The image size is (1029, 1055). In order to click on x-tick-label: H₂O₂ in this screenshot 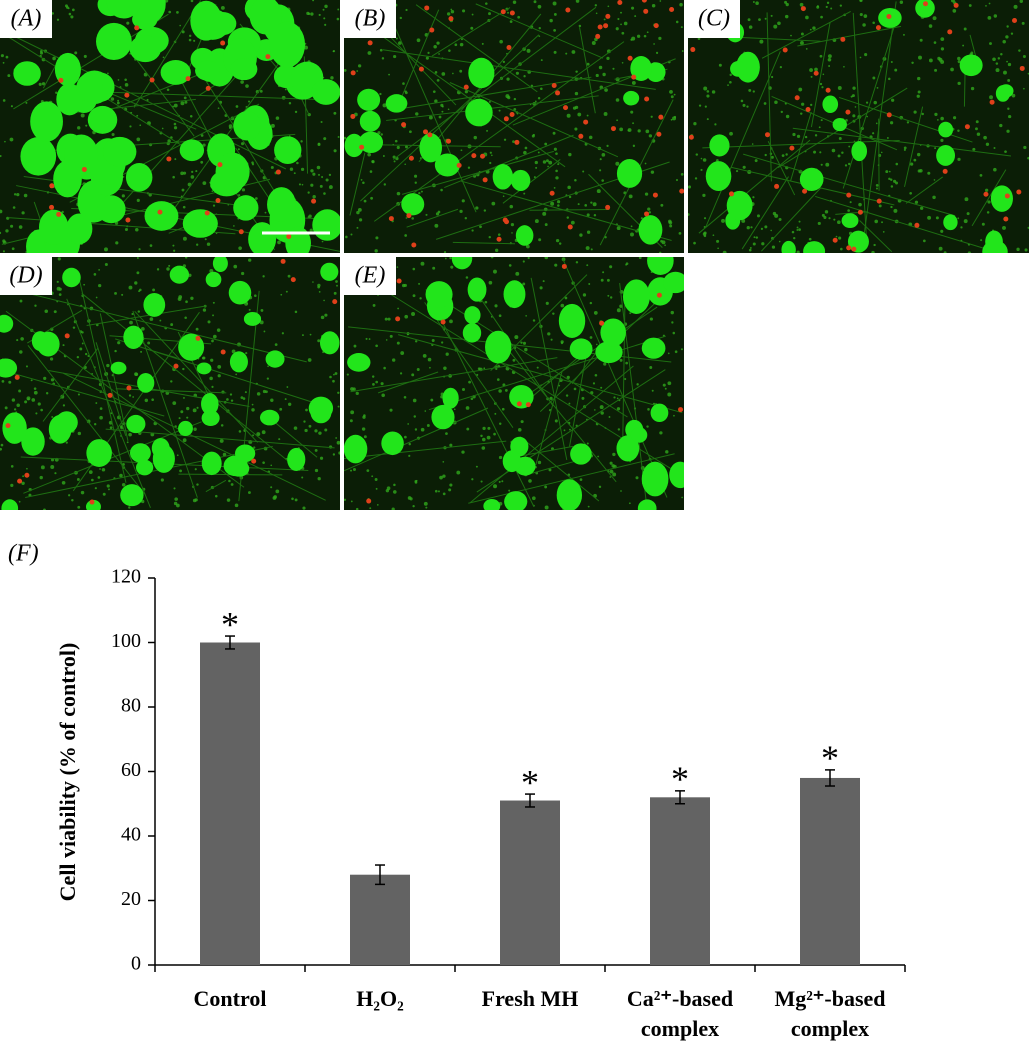, I will do `click(380, 998)`.